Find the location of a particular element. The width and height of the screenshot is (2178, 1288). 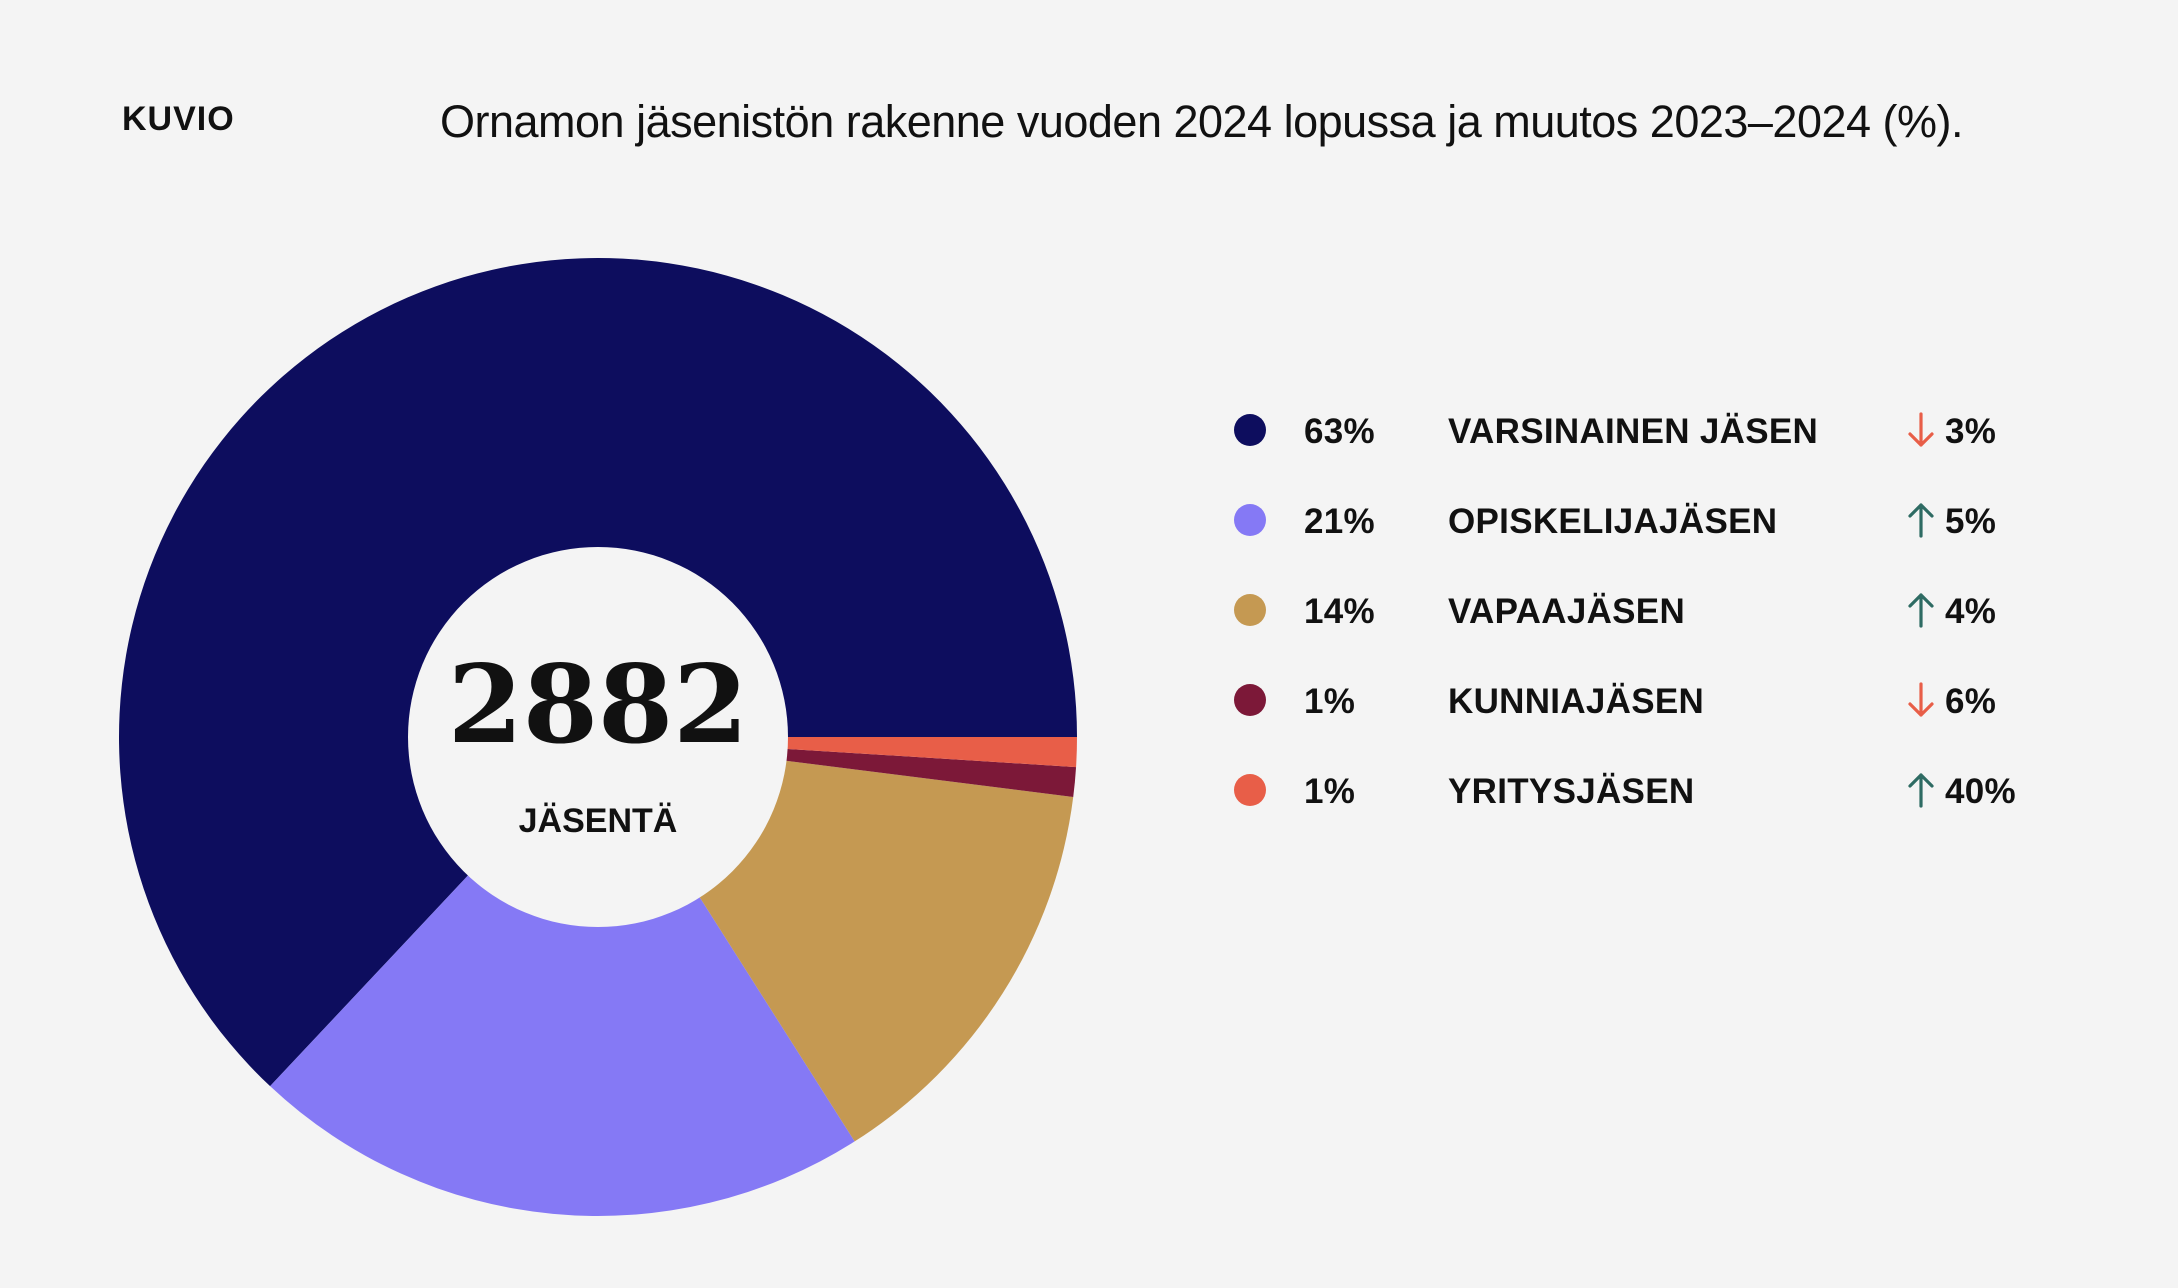

center-label: JÄSENTÄ is located at coordinates (598, 821).